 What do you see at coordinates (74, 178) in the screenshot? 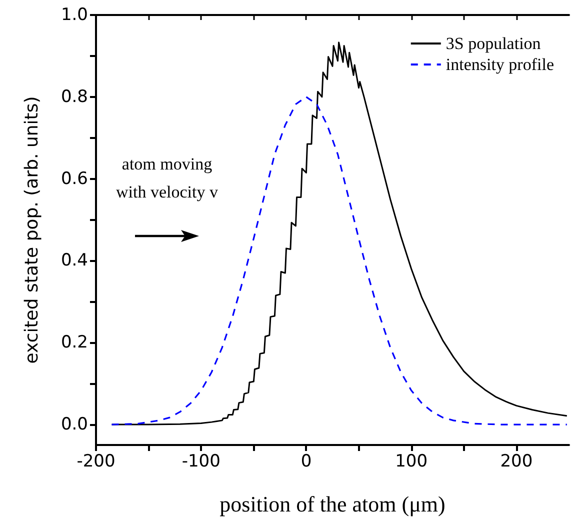
I see `y-tick-label: 0.6` at bounding box center [74, 178].